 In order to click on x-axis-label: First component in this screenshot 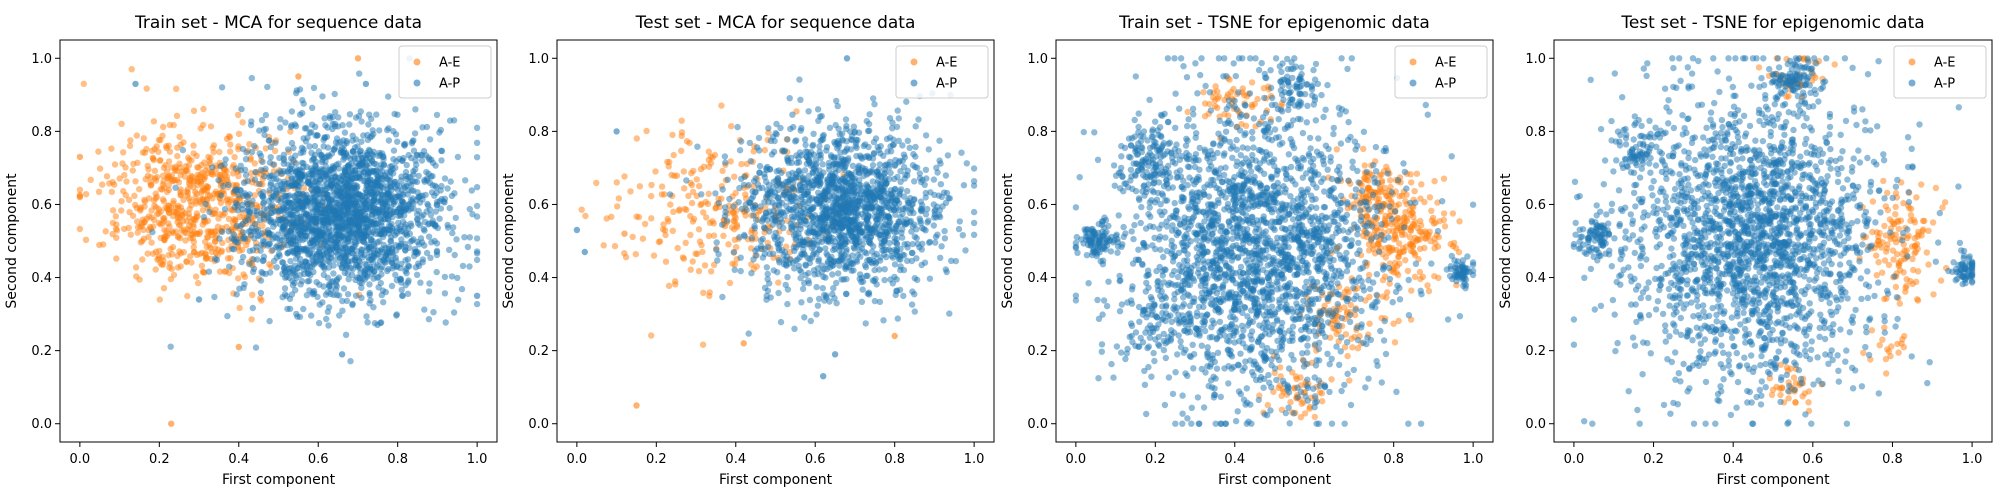, I will do `click(776, 480)`.